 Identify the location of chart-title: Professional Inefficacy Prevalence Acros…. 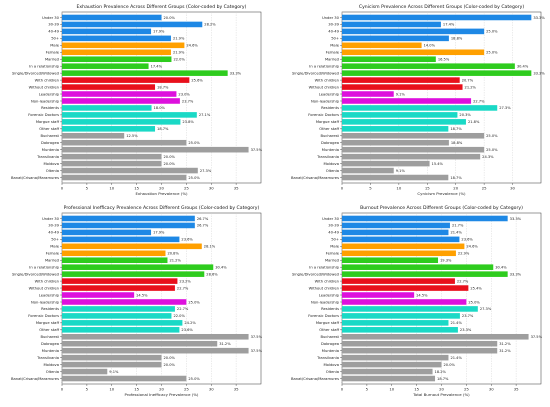
(162, 208).